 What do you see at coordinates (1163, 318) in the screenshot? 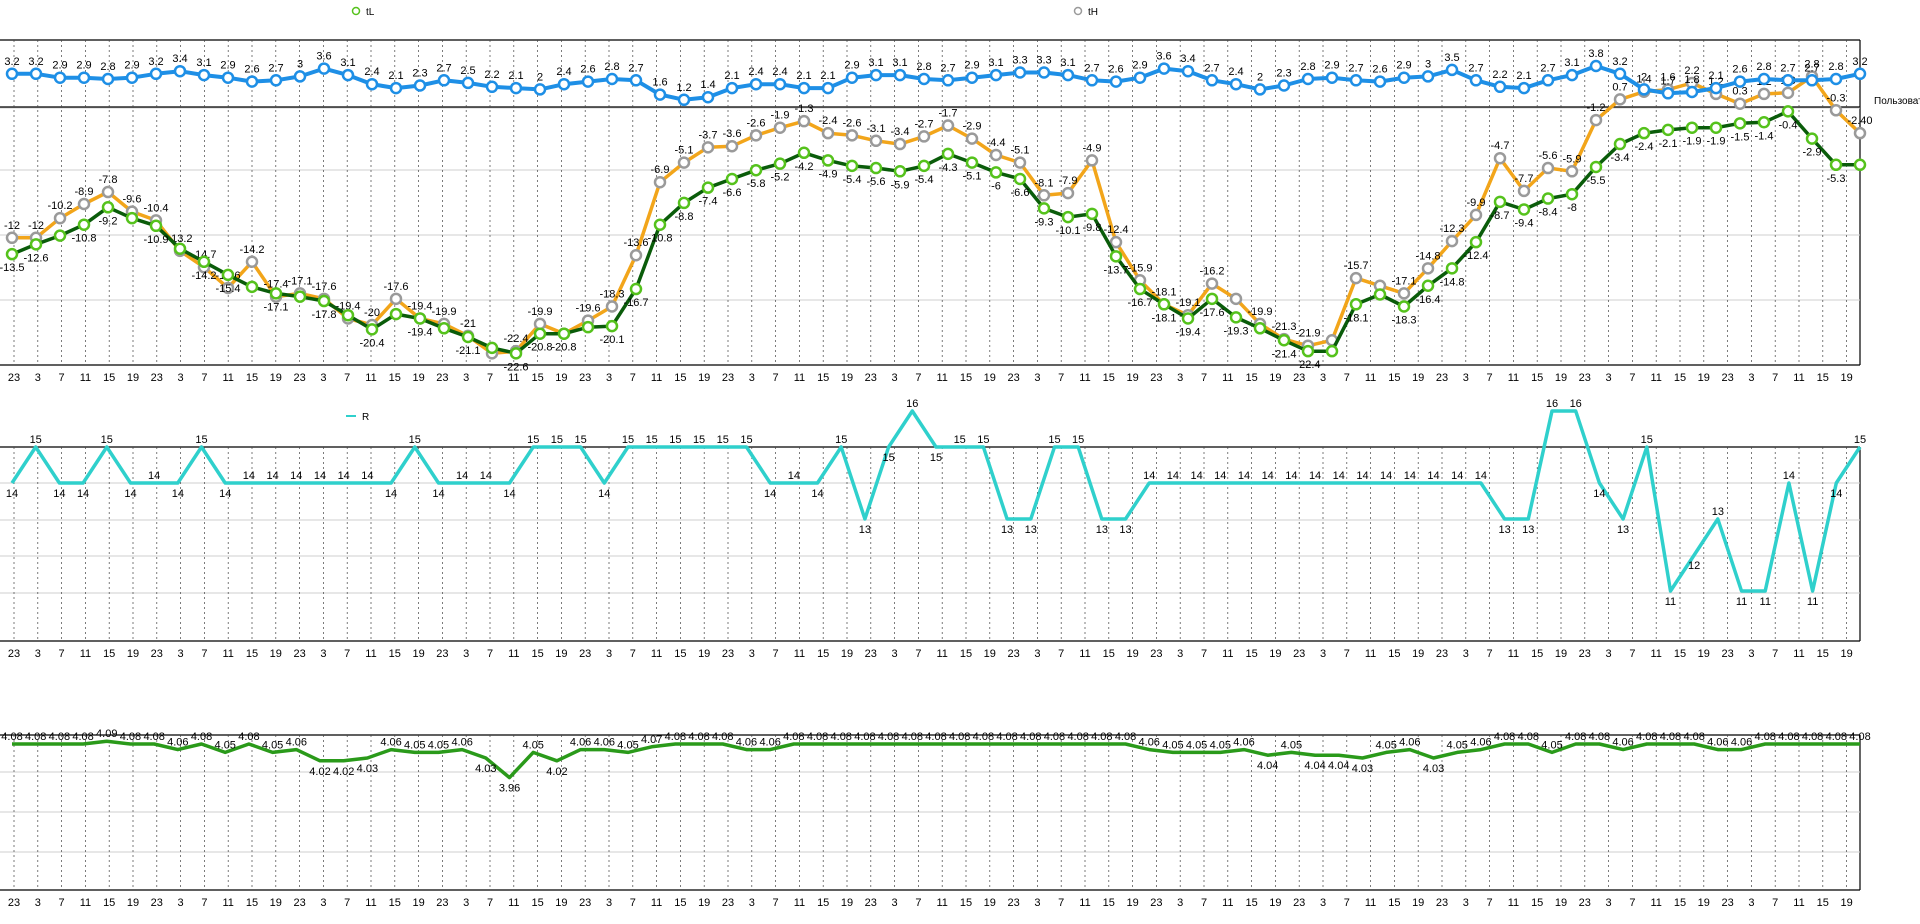
I see `series-tl-data-label: -18.1` at bounding box center [1163, 318].